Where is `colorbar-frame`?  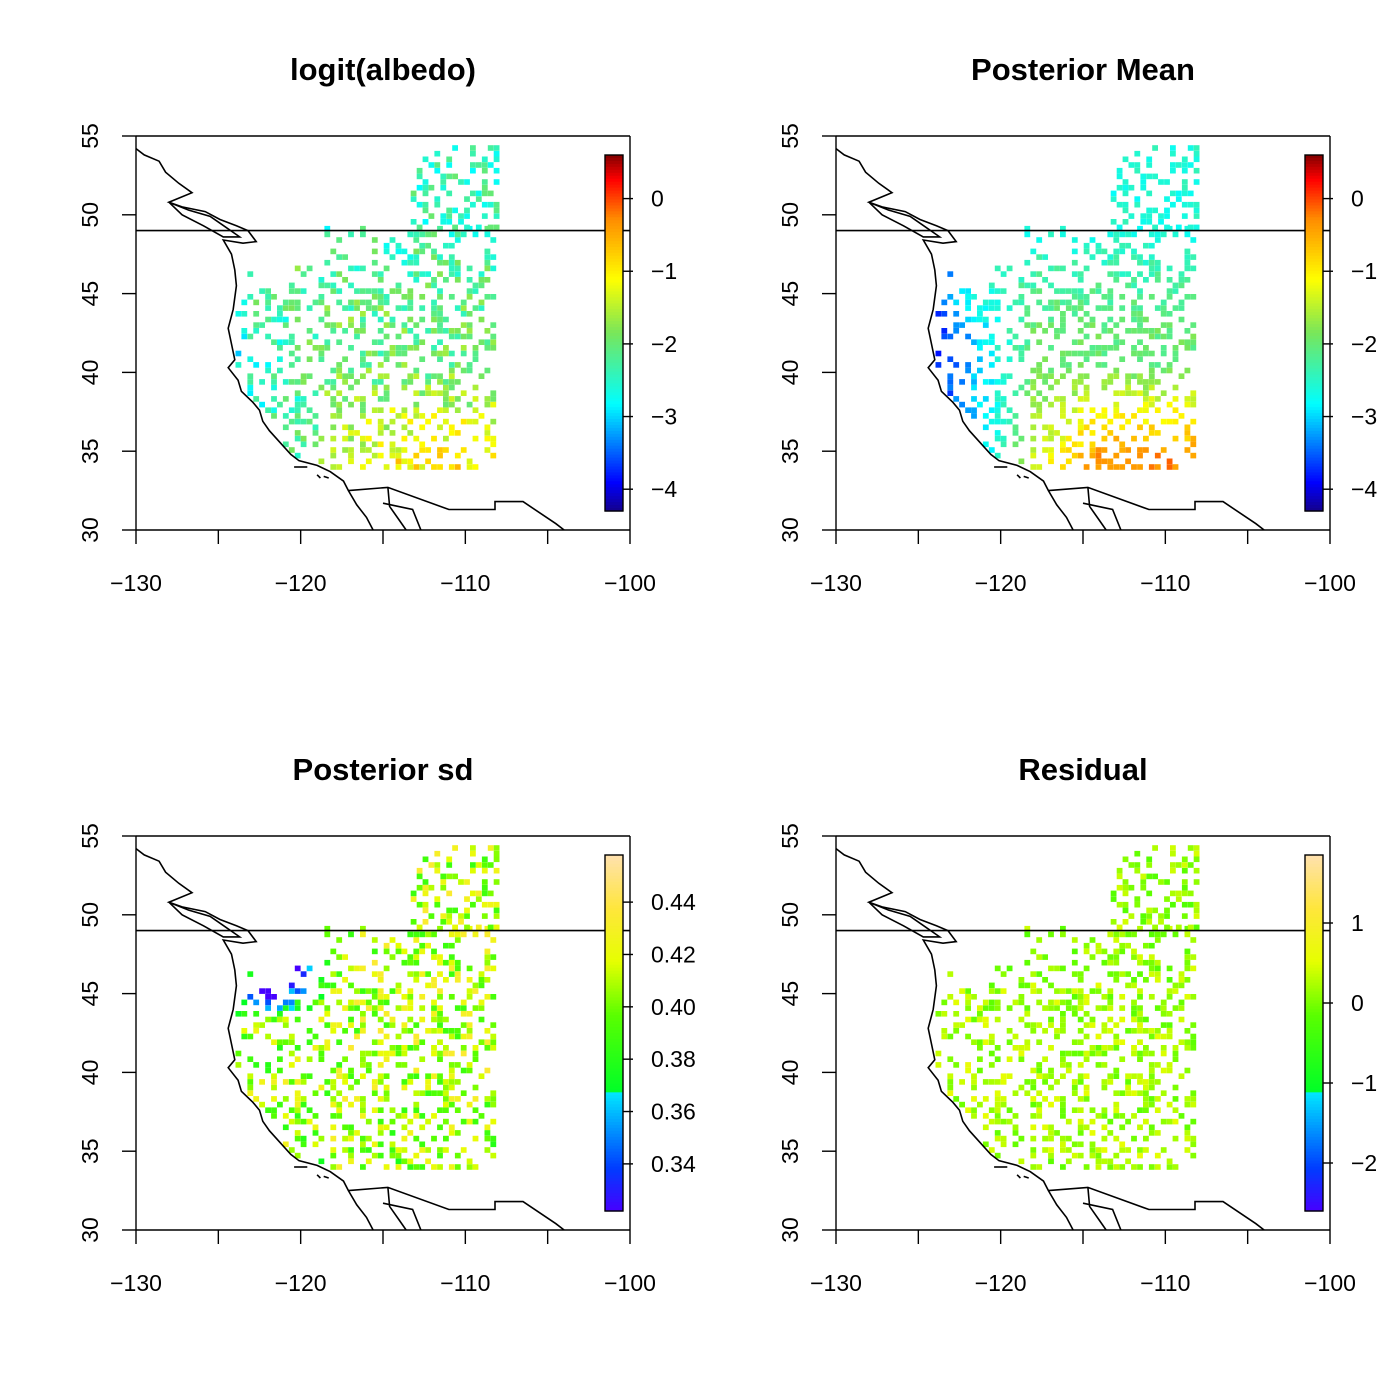 colorbar-frame is located at coordinates (1314, 333).